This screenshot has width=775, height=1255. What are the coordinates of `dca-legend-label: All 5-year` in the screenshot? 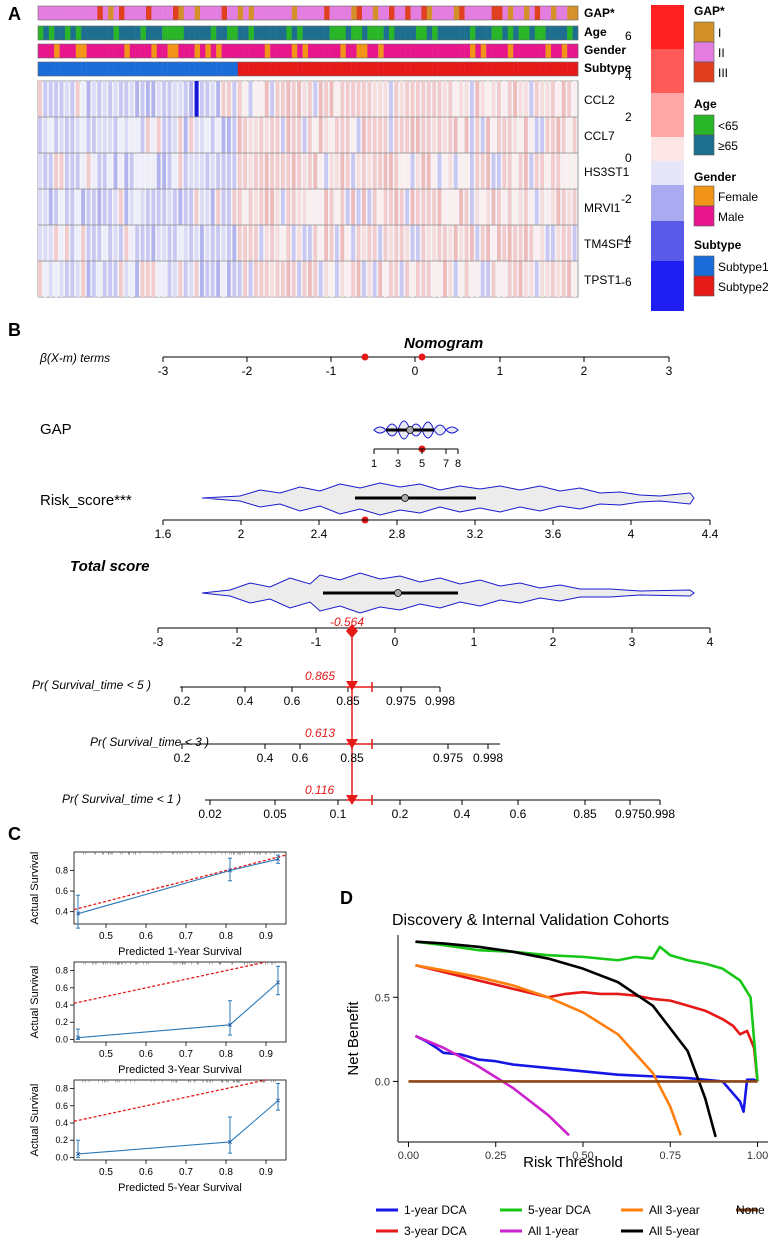 It's located at (674, 1231).